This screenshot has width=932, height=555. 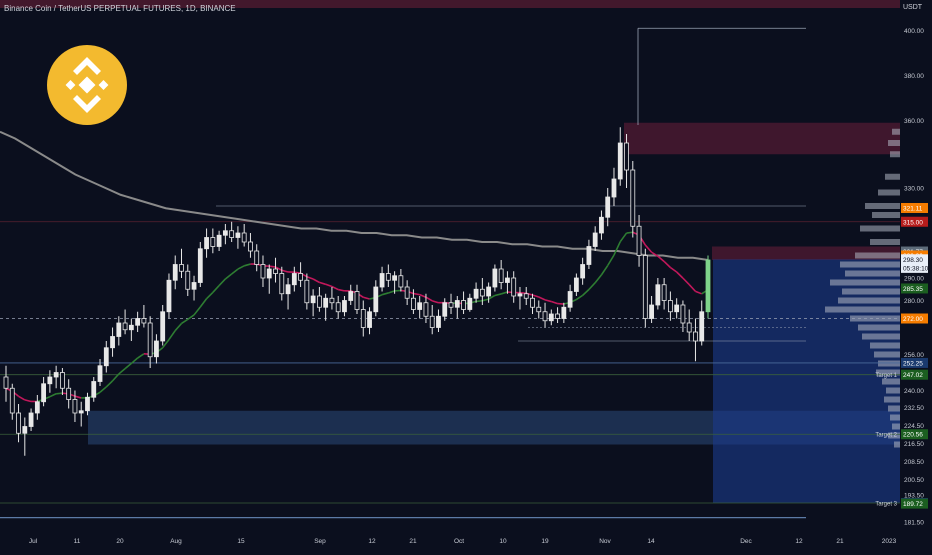 I want to click on price-label: 05:38:10, so click(x=916, y=268).